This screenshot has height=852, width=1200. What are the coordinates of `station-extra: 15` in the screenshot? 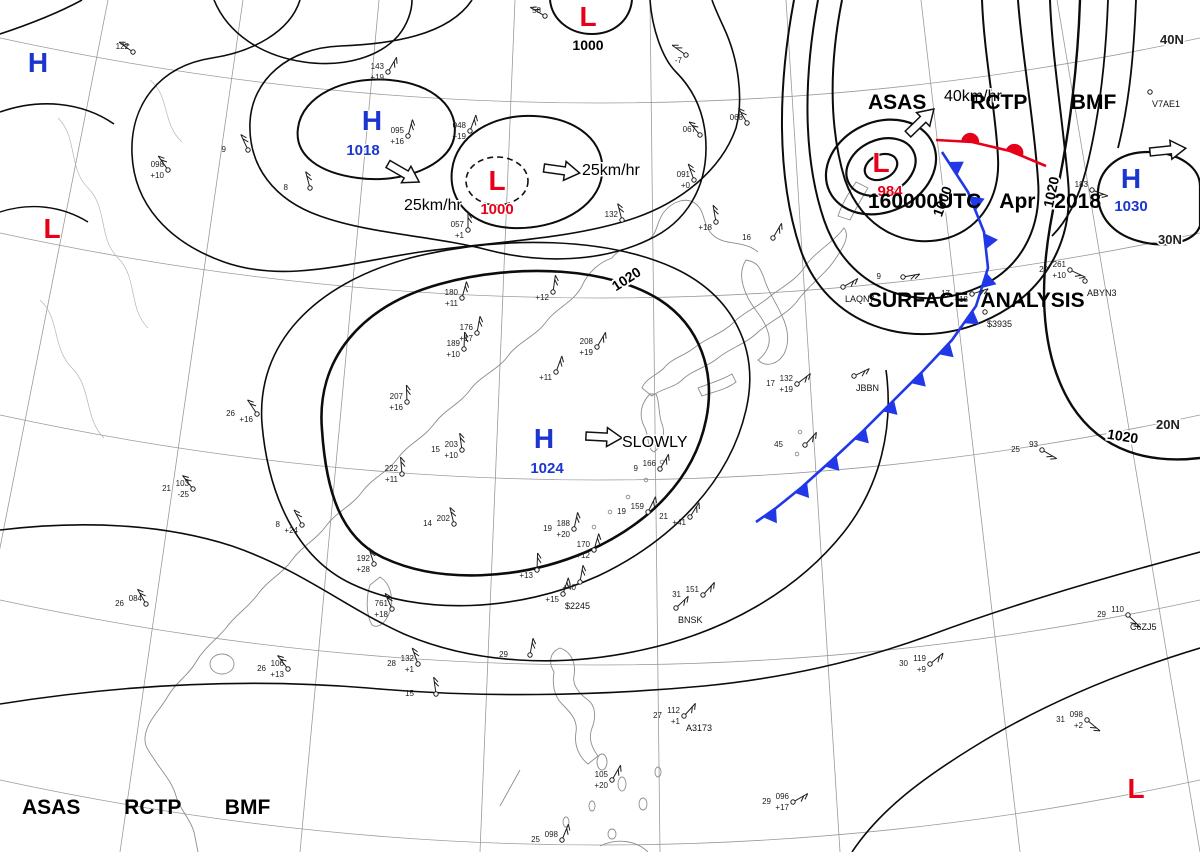 It's located at (435, 449).